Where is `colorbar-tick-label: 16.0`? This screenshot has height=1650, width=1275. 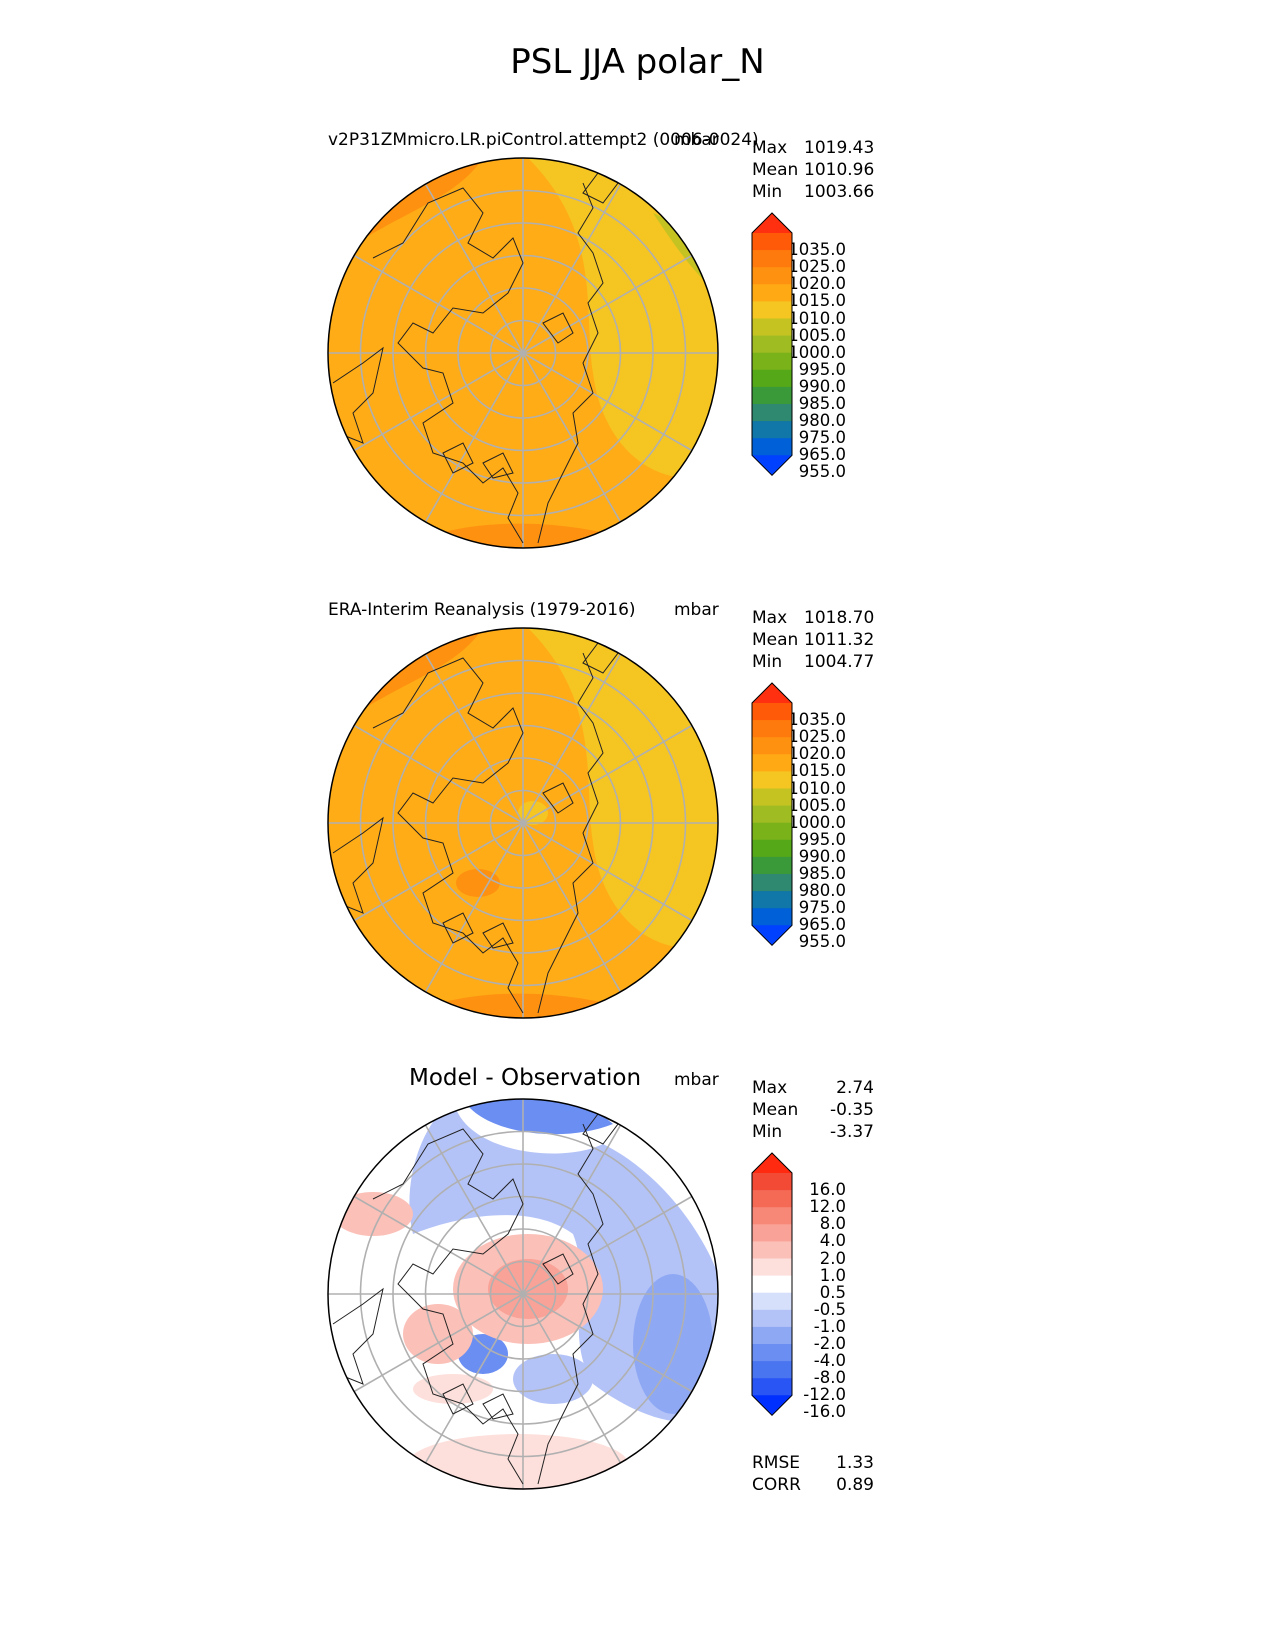 colorbar-tick-label: 16.0 is located at coordinates (827, 1190).